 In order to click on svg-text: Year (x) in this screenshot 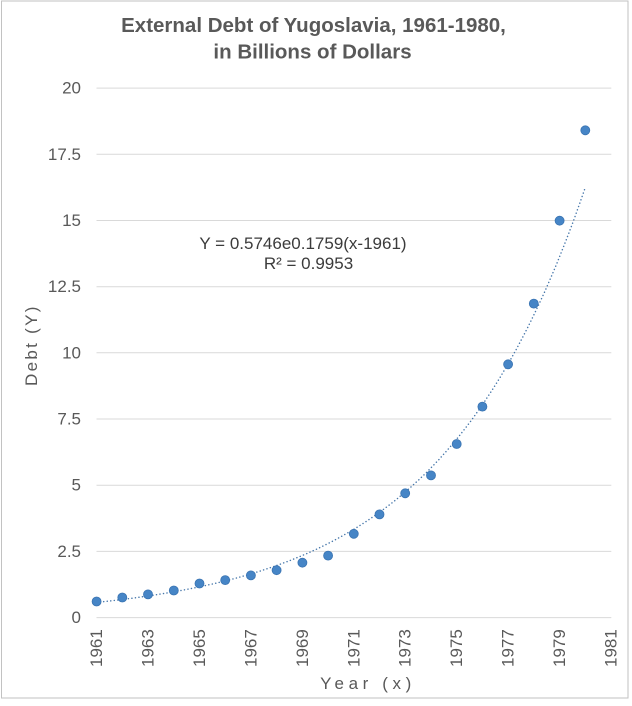, I will do `click(368, 683)`.